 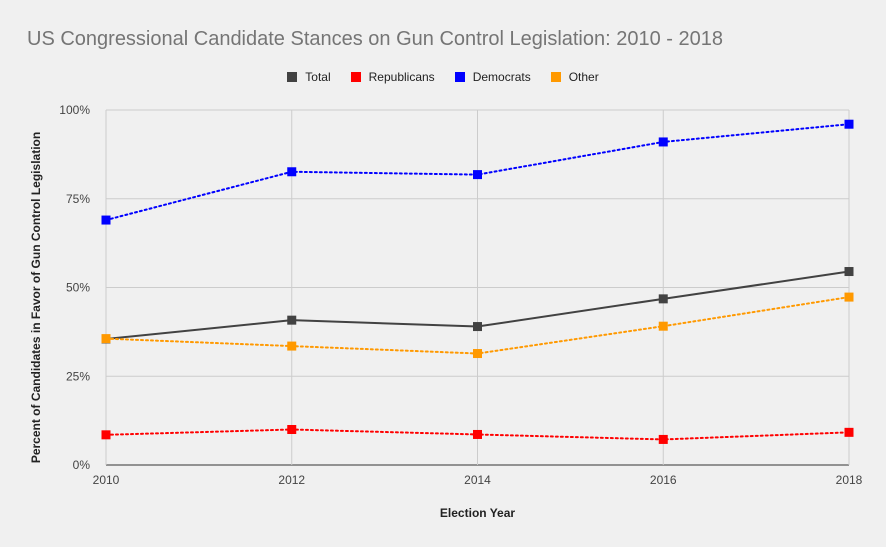 I want to click on legend-item-democrats: Democrats, so click(x=492, y=77).